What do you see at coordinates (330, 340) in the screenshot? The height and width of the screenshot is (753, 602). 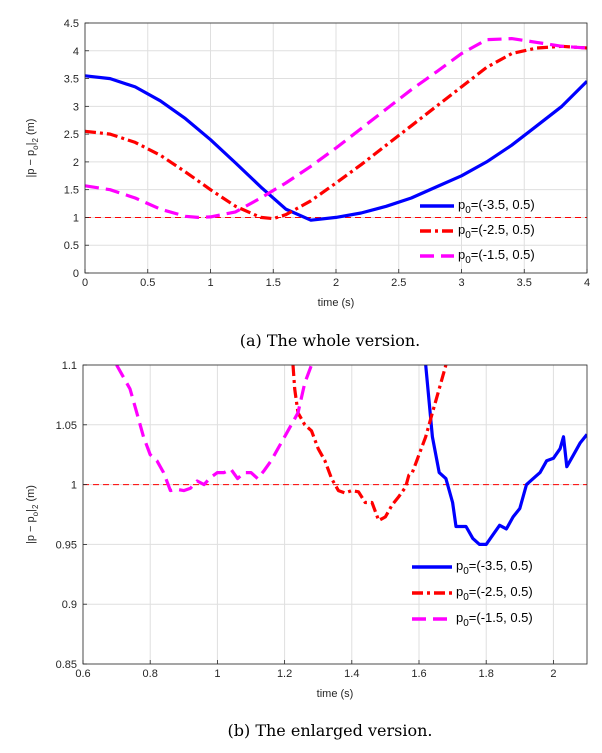 I see `caption: (a) The whole version.` at bounding box center [330, 340].